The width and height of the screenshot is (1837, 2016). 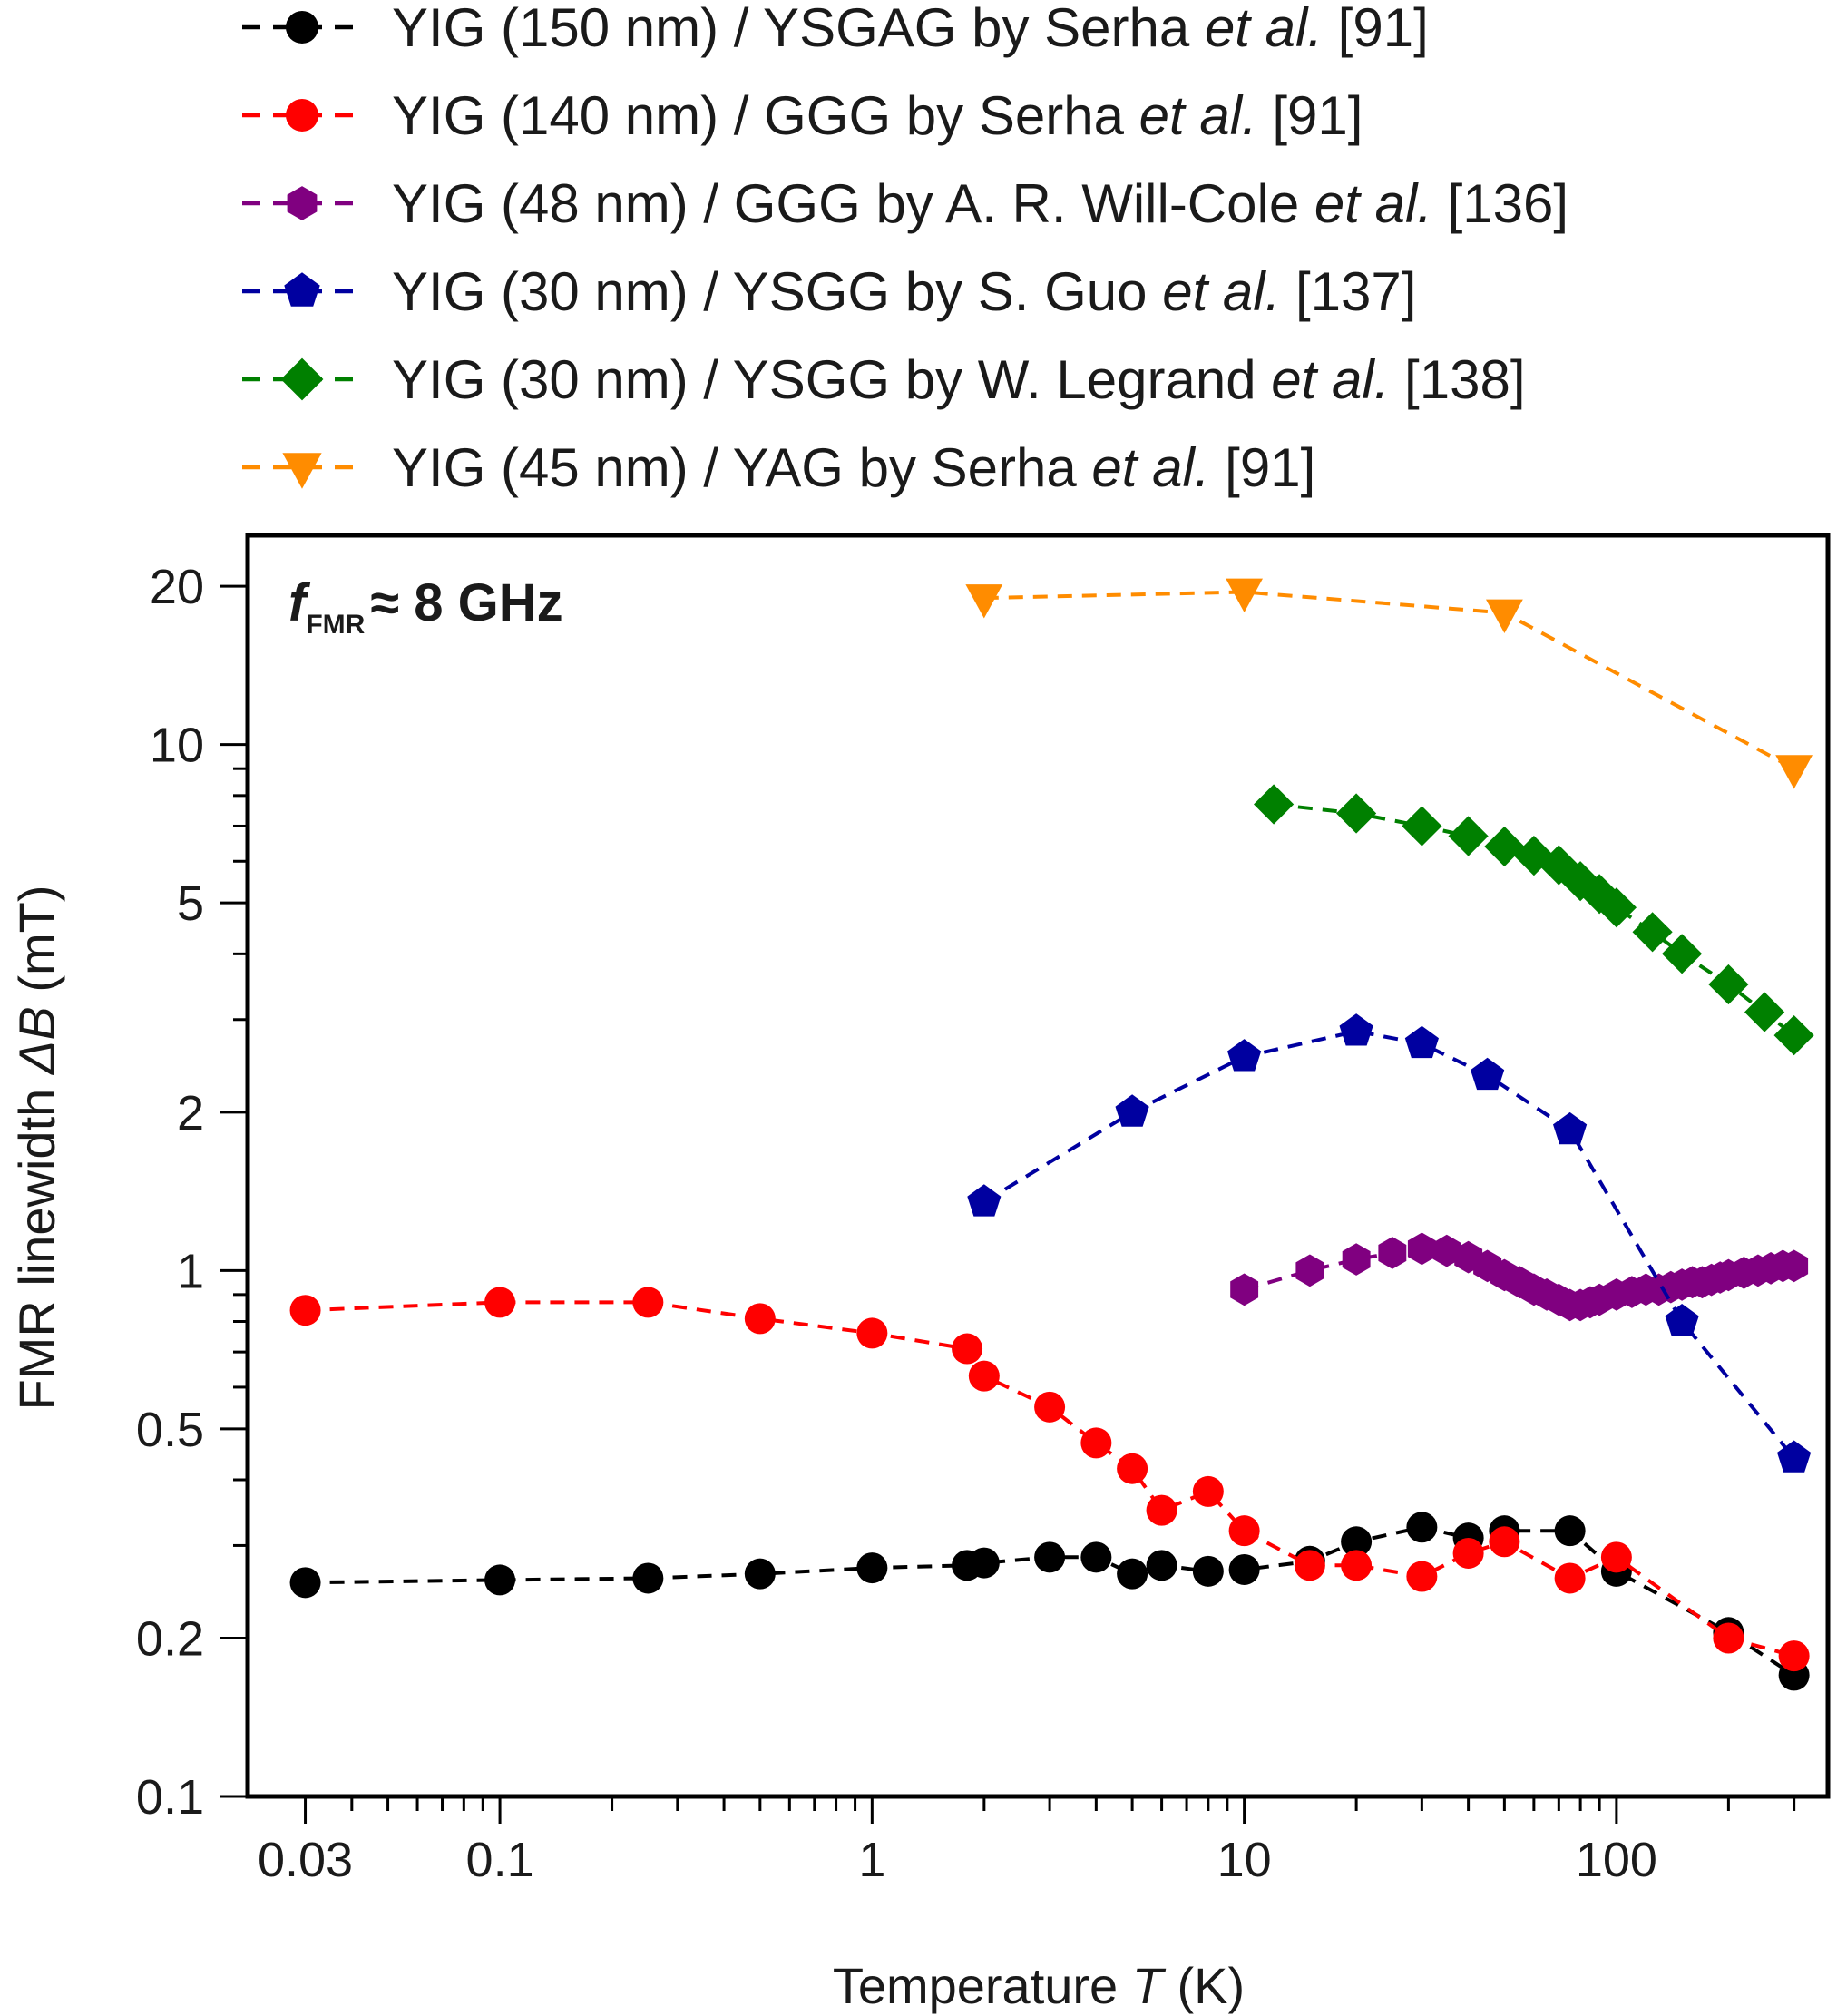 What do you see at coordinates (190, 904) in the screenshot?
I see `y-tick-label: 5` at bounding box center [190, 904].